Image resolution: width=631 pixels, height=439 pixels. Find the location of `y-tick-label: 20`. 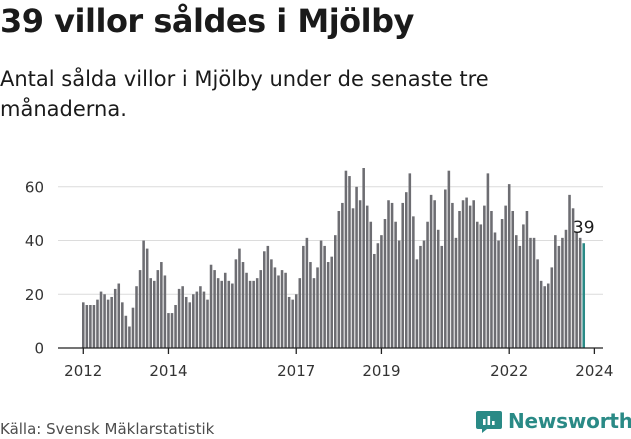

y-tick-label: 20 is located at coordinates (34, 295).